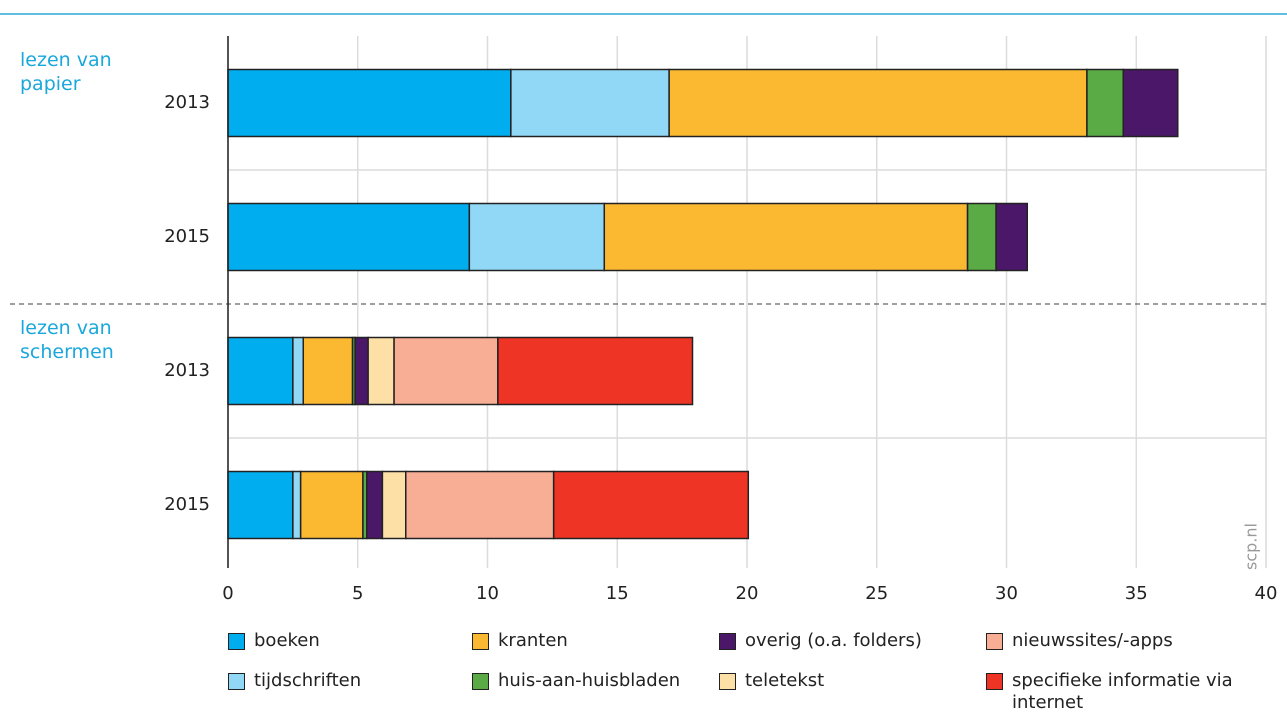 The width and height of the screenshot is (1287, 724). Describe the element at coordinates (833, 640) in the screenshot. I see `legend-label: overig (o.a. folders)` at that location.